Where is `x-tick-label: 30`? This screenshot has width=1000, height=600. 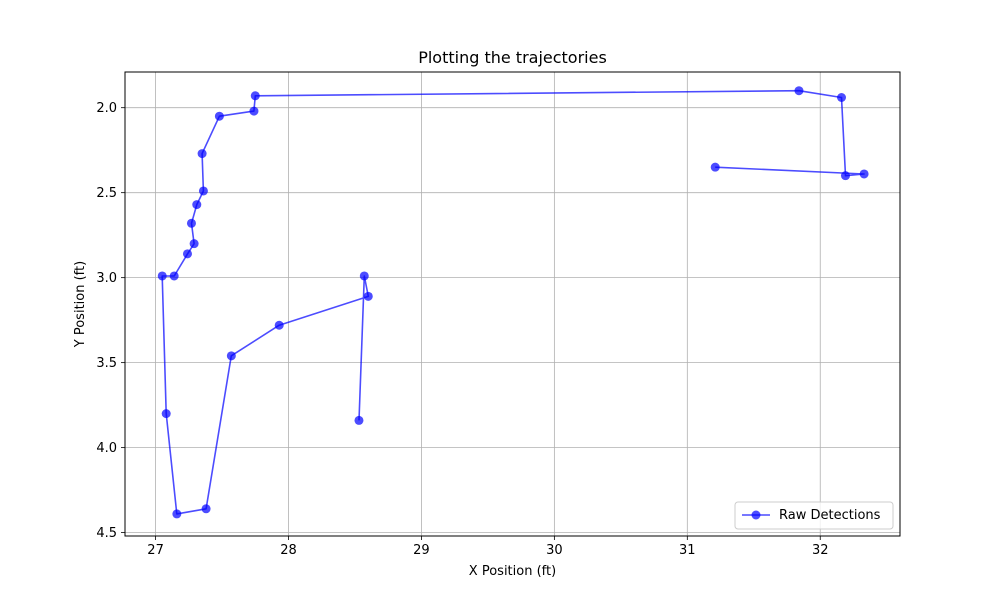 x-tick-label: 30 is located at coordinates (554, 550).